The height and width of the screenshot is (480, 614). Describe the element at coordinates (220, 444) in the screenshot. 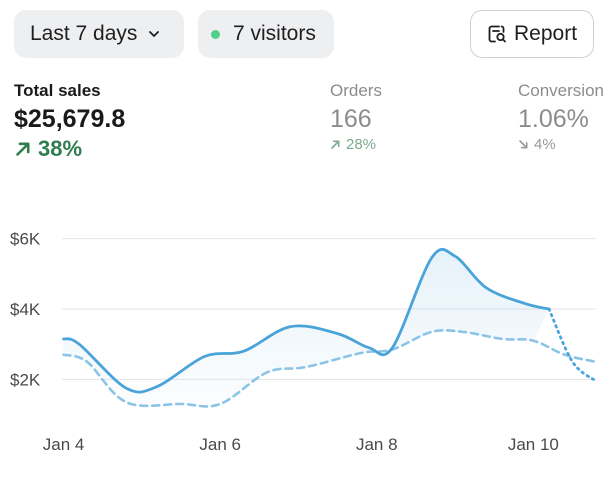

I see `x-tick-label: Jan 6` at that location.